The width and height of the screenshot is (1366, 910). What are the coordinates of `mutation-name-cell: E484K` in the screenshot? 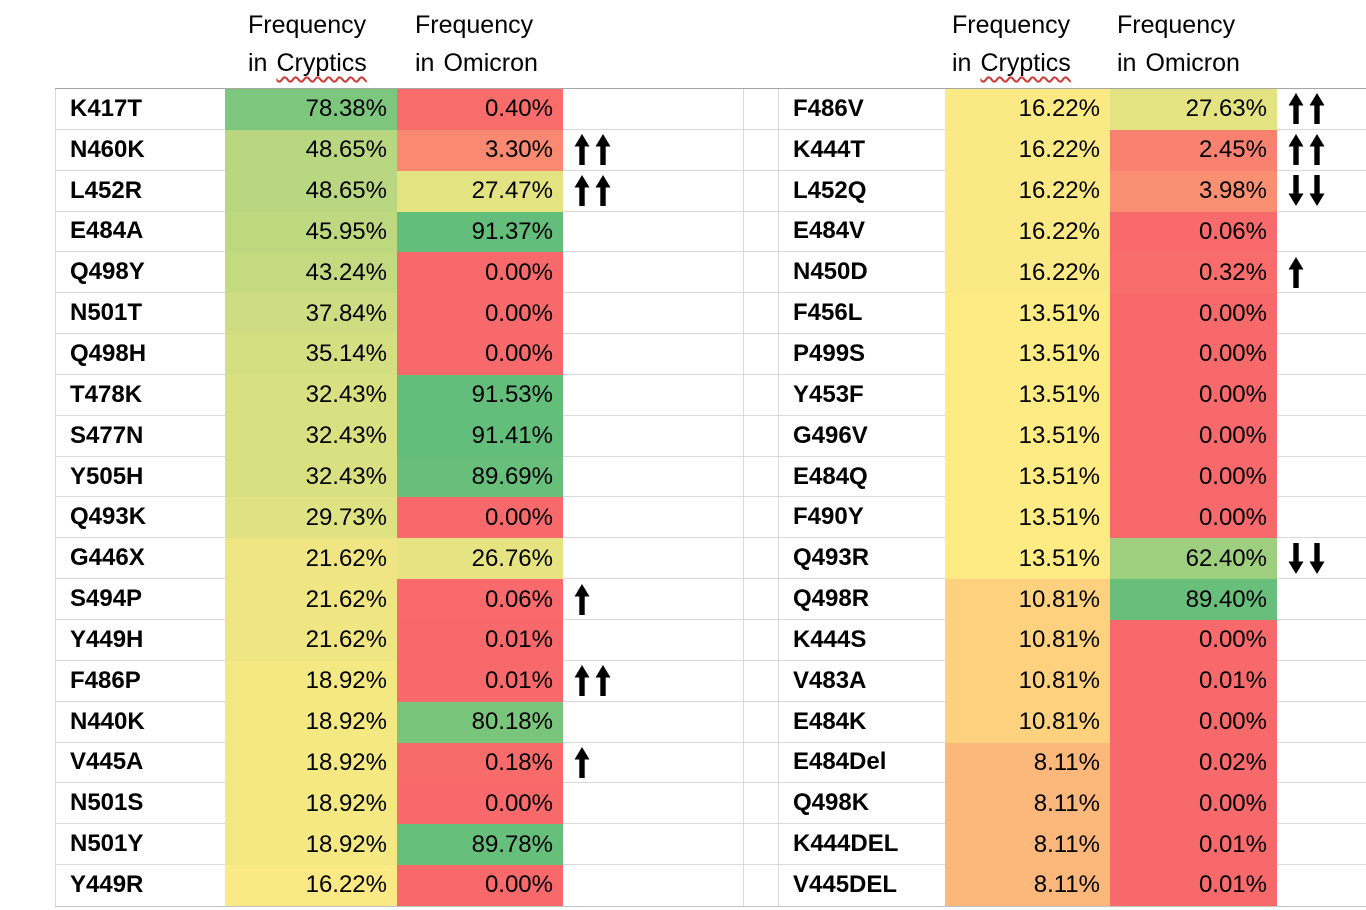 It's located at (861, 722).